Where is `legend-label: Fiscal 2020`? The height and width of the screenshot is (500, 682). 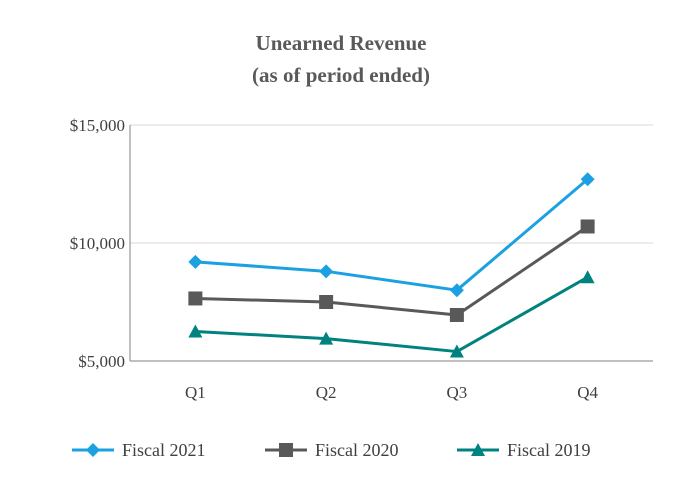 legend-label: Fiscal 2020 is located at coordinates (357, 450).